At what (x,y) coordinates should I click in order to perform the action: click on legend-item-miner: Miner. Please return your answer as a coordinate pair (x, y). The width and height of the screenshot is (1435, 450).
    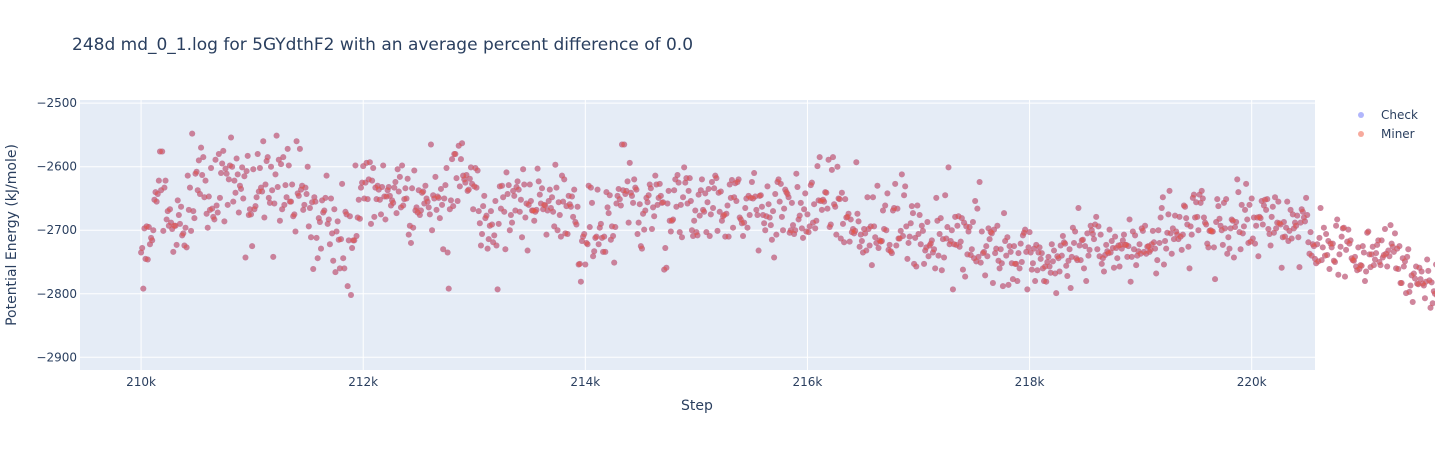
    Looking at the image, I should click on (1386, 134).